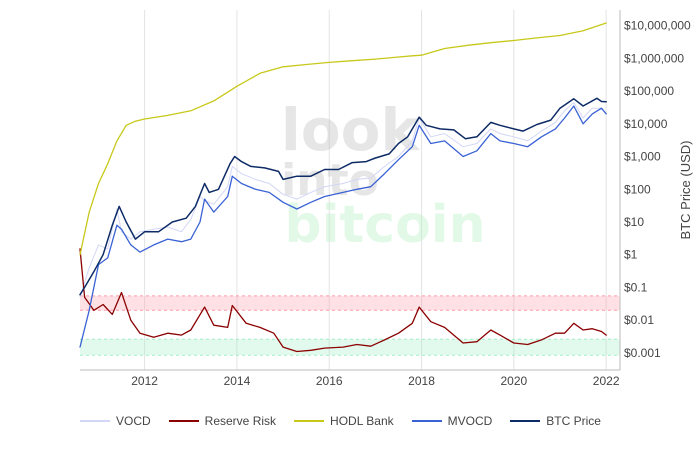 The height and width of the screenshot is (450, 700). Describe the element at coordinates (631, 255) in the screenshot. I see `y-tick-label: $1` at that location.